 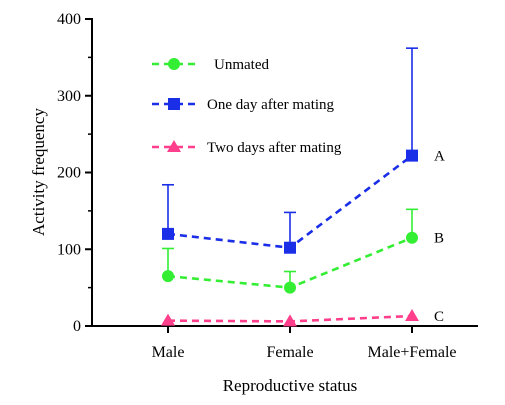 I want to click on group-letter: B, so click(x=439, y=239).